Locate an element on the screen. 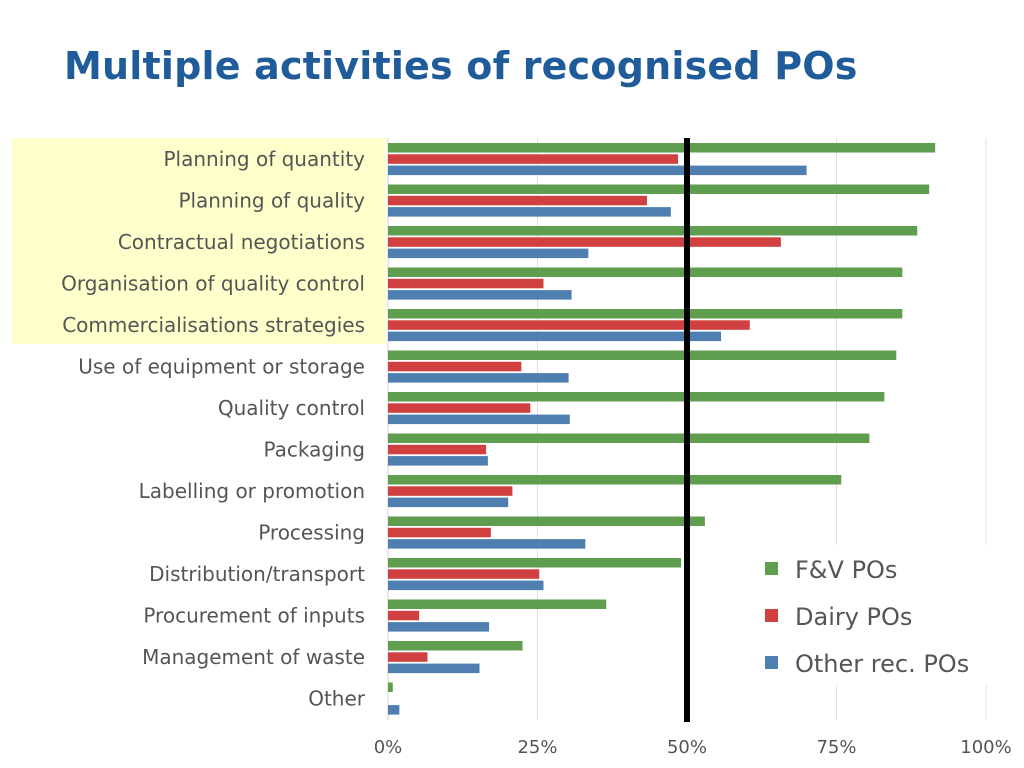  highlight-box is located at coordinates (199, 241).